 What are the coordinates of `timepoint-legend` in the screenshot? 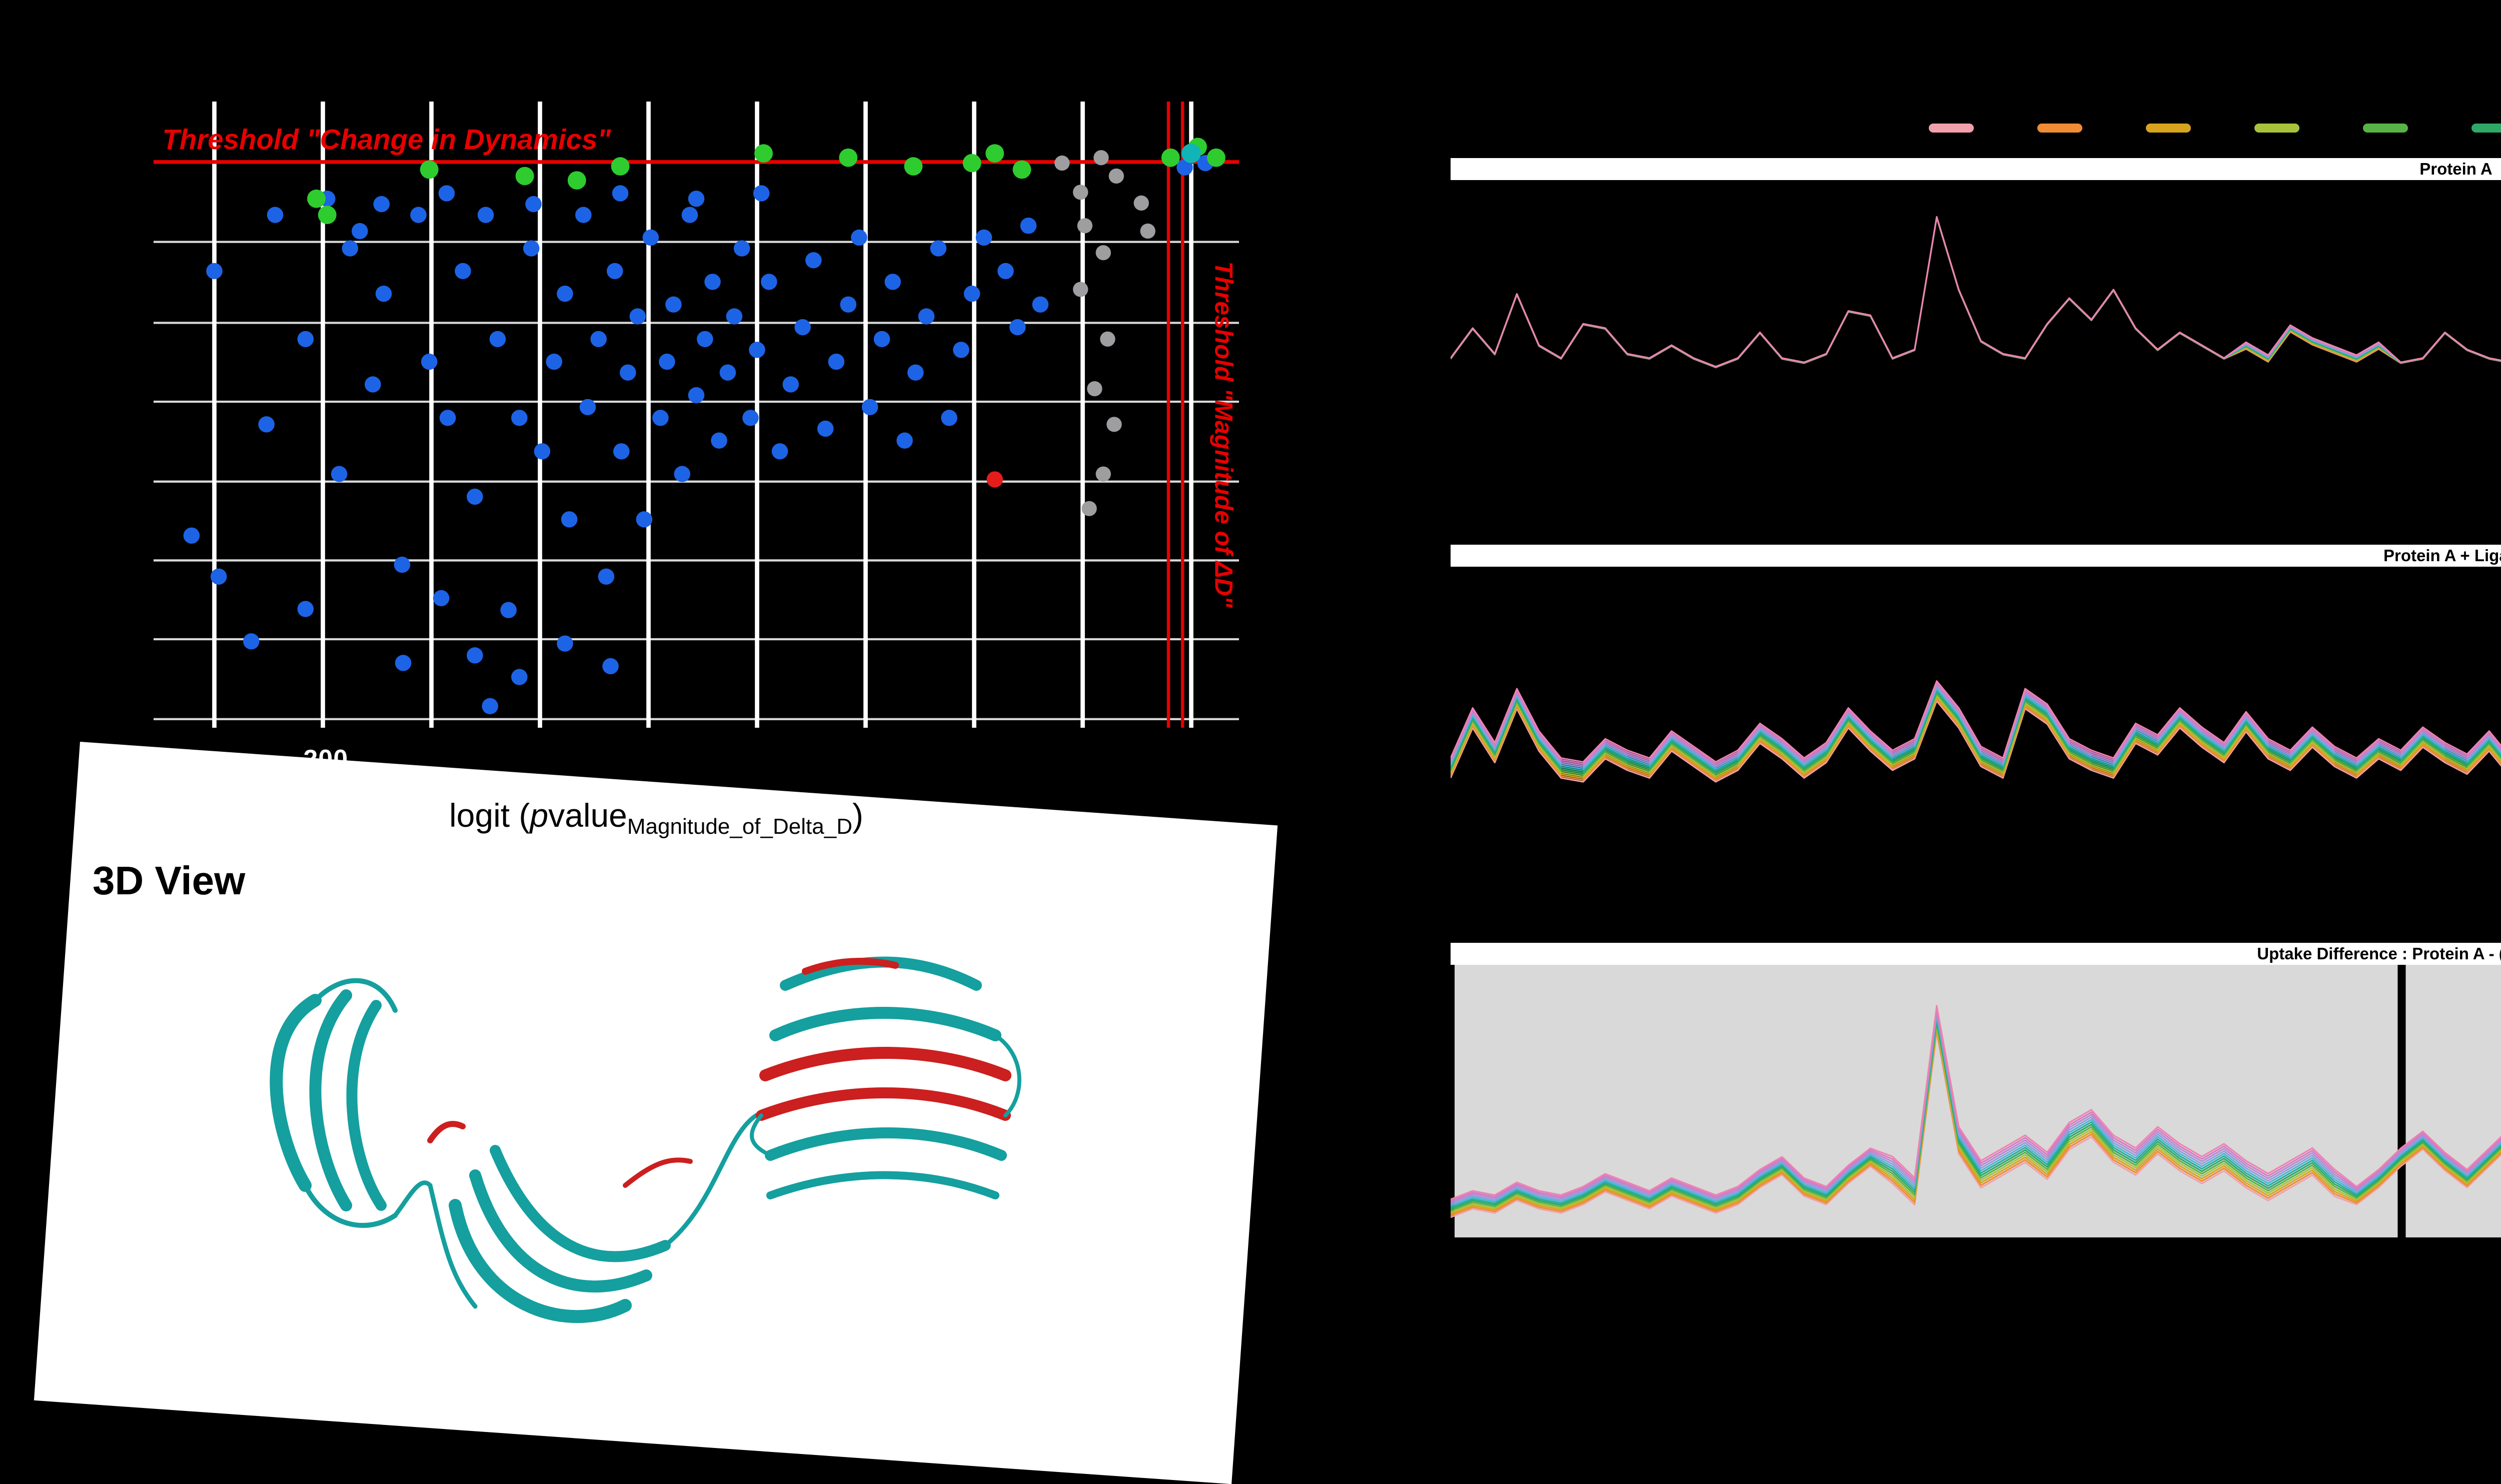 It's located at (2215, 128).